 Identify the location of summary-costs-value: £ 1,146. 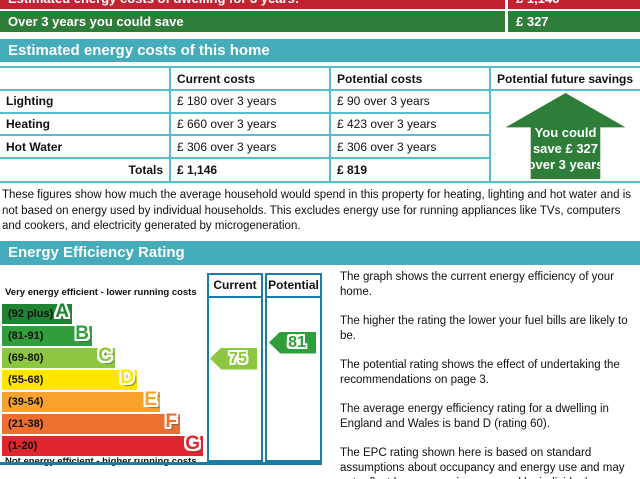
(574, 4).